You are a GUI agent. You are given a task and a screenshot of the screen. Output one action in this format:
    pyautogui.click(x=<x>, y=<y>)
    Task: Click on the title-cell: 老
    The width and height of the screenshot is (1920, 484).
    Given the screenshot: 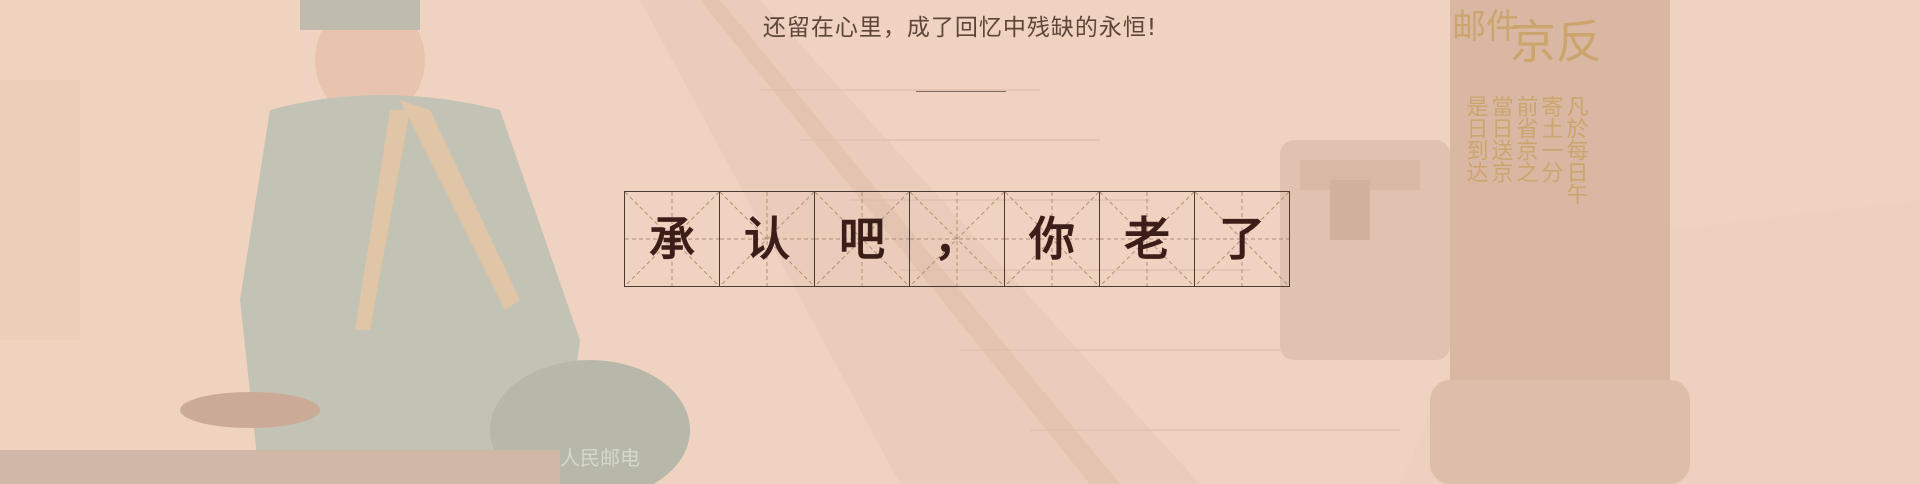 What is the action you would take?
    pyautogui.click(x=1147, y=239)
    